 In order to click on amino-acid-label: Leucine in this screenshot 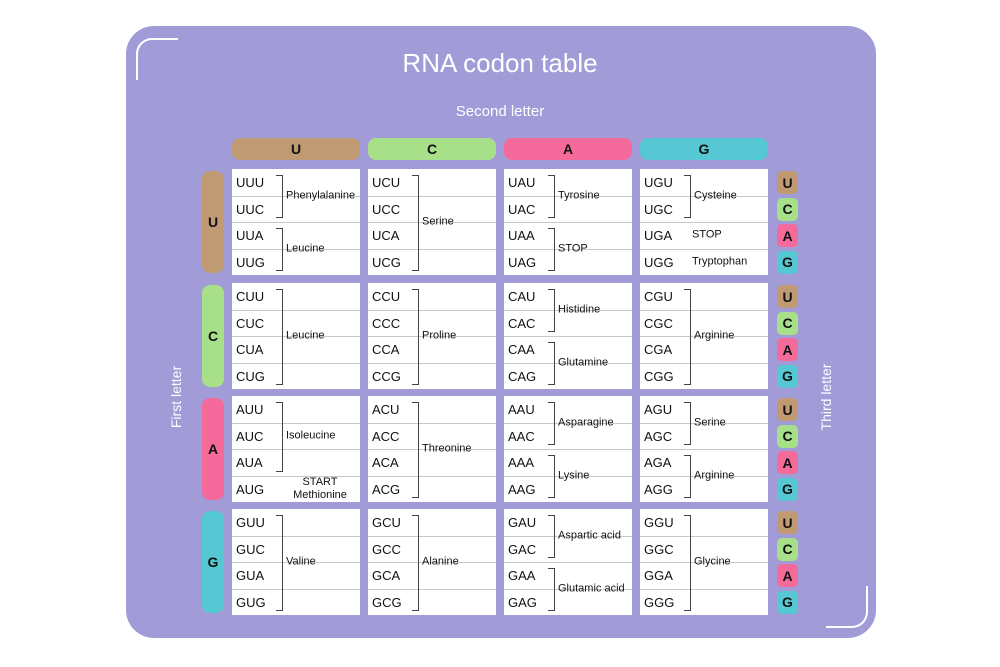, I will do `click(305, 248)`.